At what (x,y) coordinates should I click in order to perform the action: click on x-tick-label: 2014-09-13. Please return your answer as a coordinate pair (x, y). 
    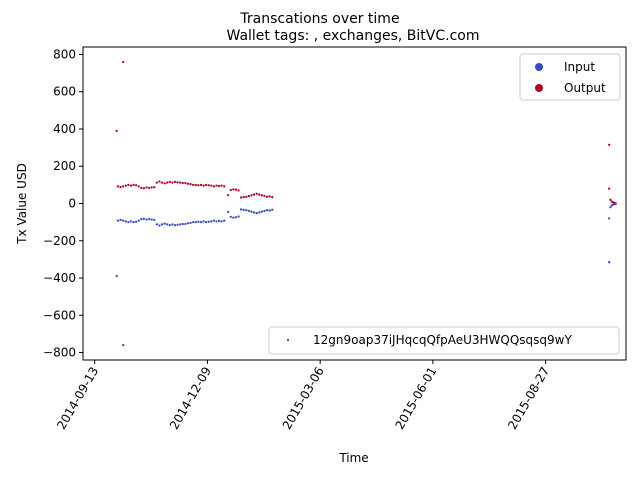
    Looking at the image, I should click on (77, 398).